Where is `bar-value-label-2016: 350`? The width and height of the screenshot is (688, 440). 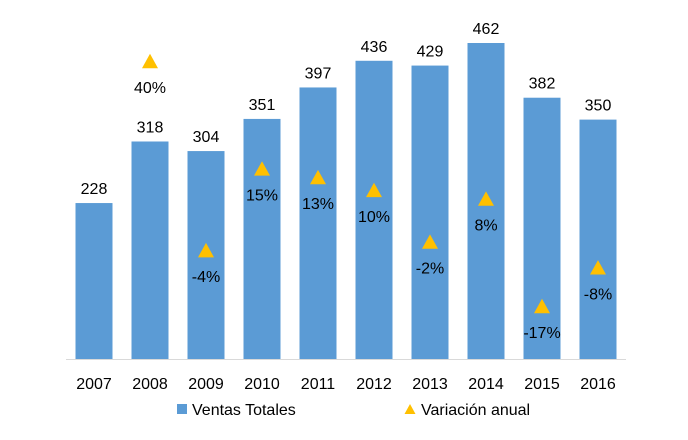
bar-value-label-2016: 350 is located at coordinates (598, 106).